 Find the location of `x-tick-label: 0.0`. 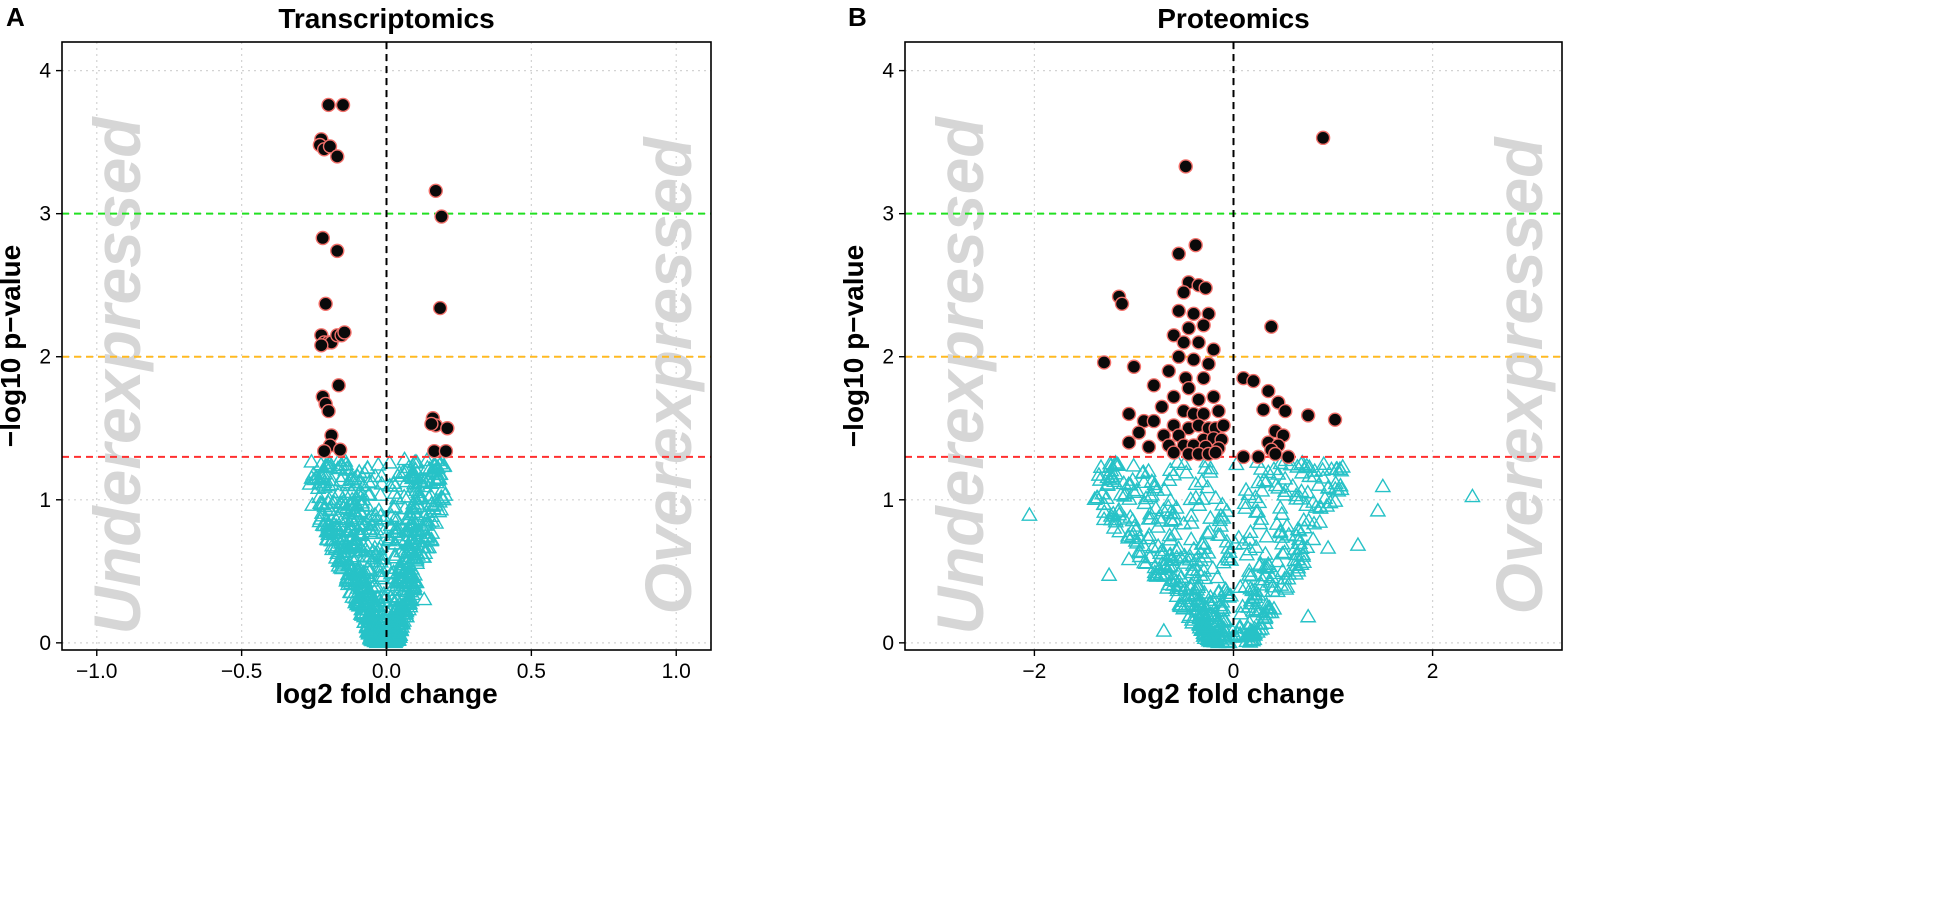

x-tick-label: 0.0 is located at coordinates (386, 671).